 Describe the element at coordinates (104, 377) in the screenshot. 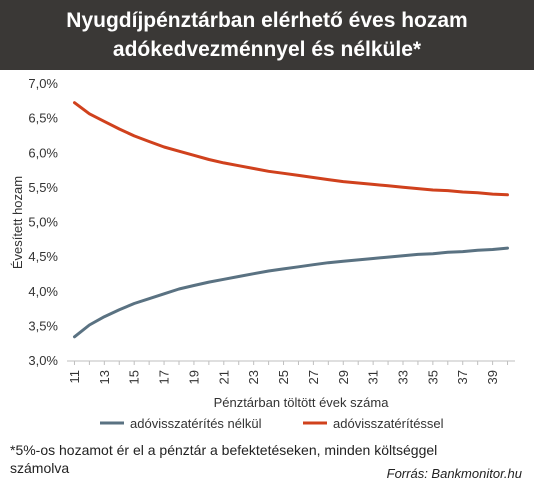

I see `x-tick-label: 13` at that location.